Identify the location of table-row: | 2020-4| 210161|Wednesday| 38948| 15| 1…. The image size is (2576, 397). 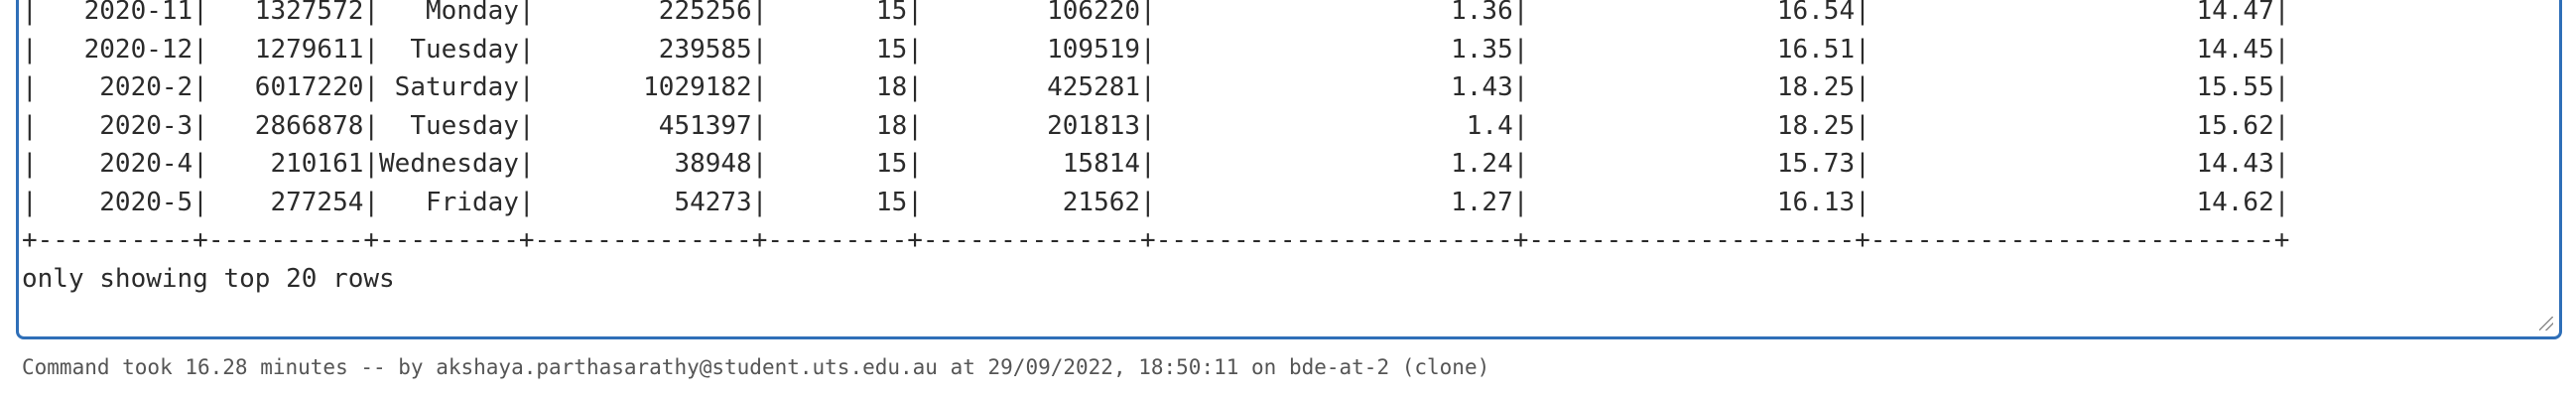
(1156, 164).